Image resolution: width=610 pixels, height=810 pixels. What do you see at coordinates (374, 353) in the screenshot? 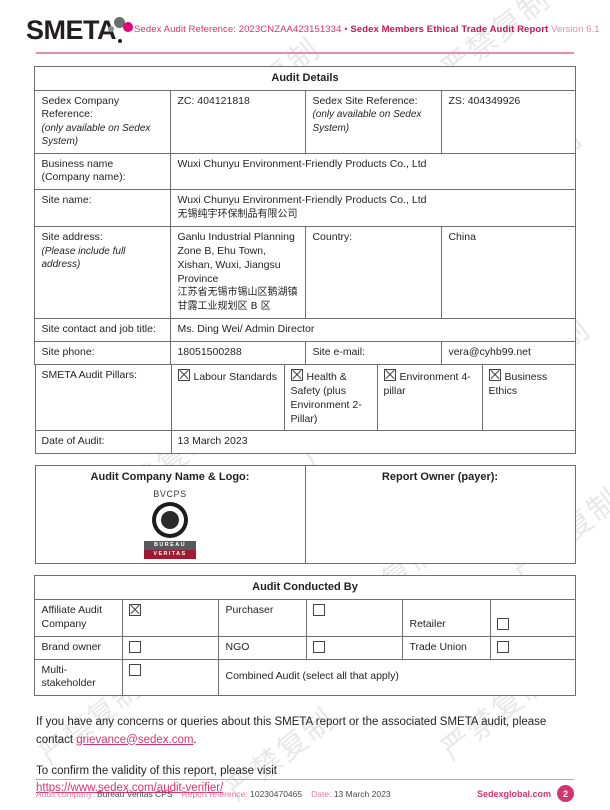
I see `email-label: Site e-mail:` at bounding box center [374, 353].